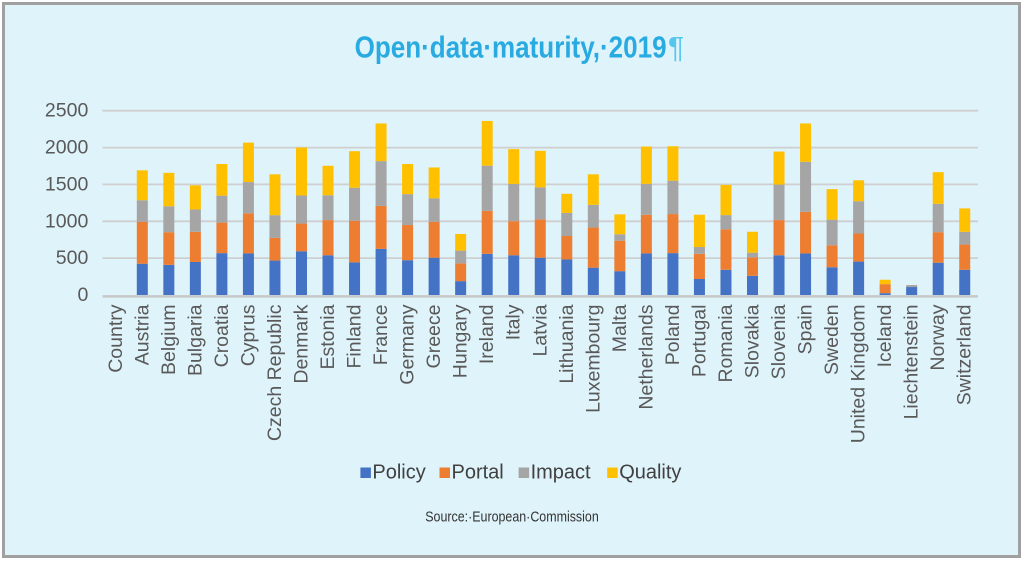 This screenshot has width=1024, height=561. I want to click on svg-text: Italy, so click(514, 322).